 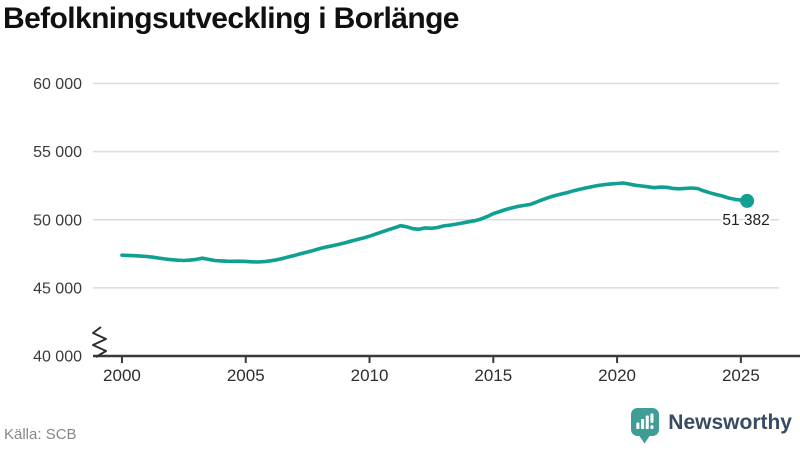 What do you see at coordinates (617, 375) in the screenshot?
I see `x-axis-tick-label: 2020` at bounding box center [617, 375].